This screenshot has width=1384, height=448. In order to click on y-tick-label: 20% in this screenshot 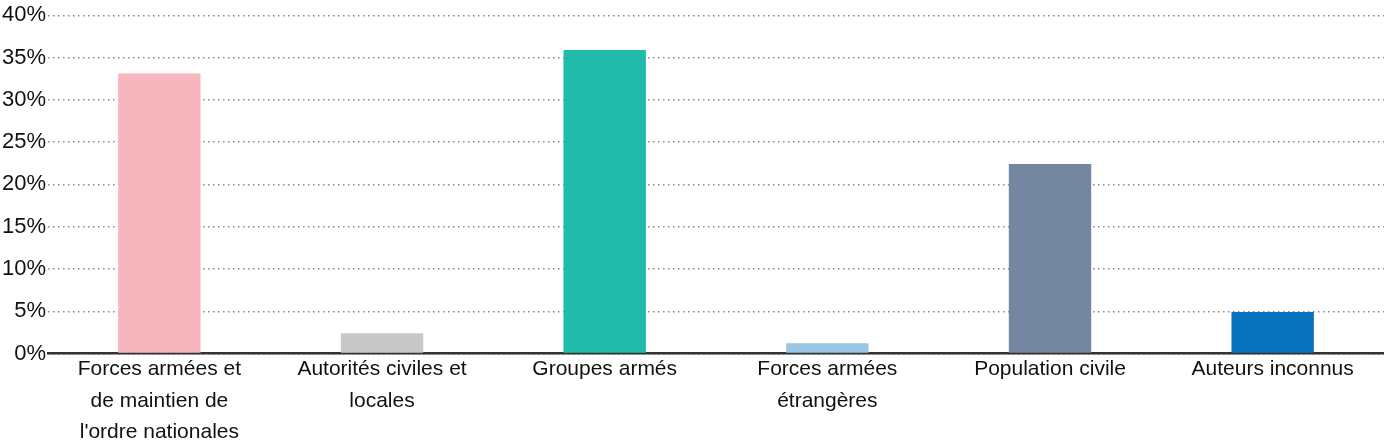, I will do `click(24, 183)`.